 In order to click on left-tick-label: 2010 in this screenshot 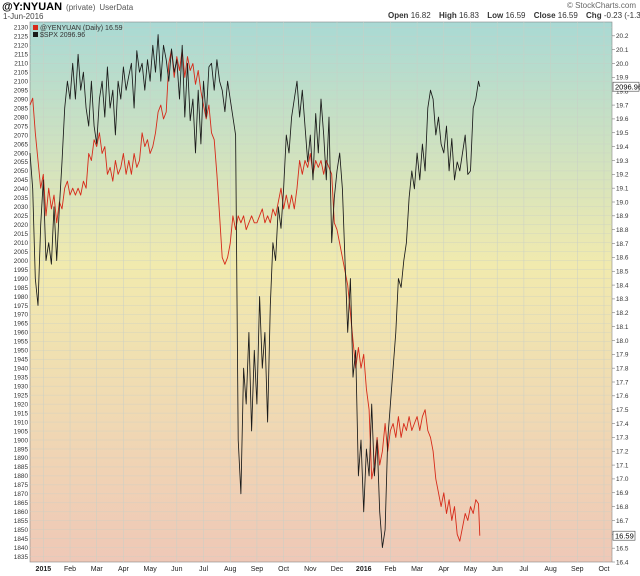, I will do `click(21, 243)`.